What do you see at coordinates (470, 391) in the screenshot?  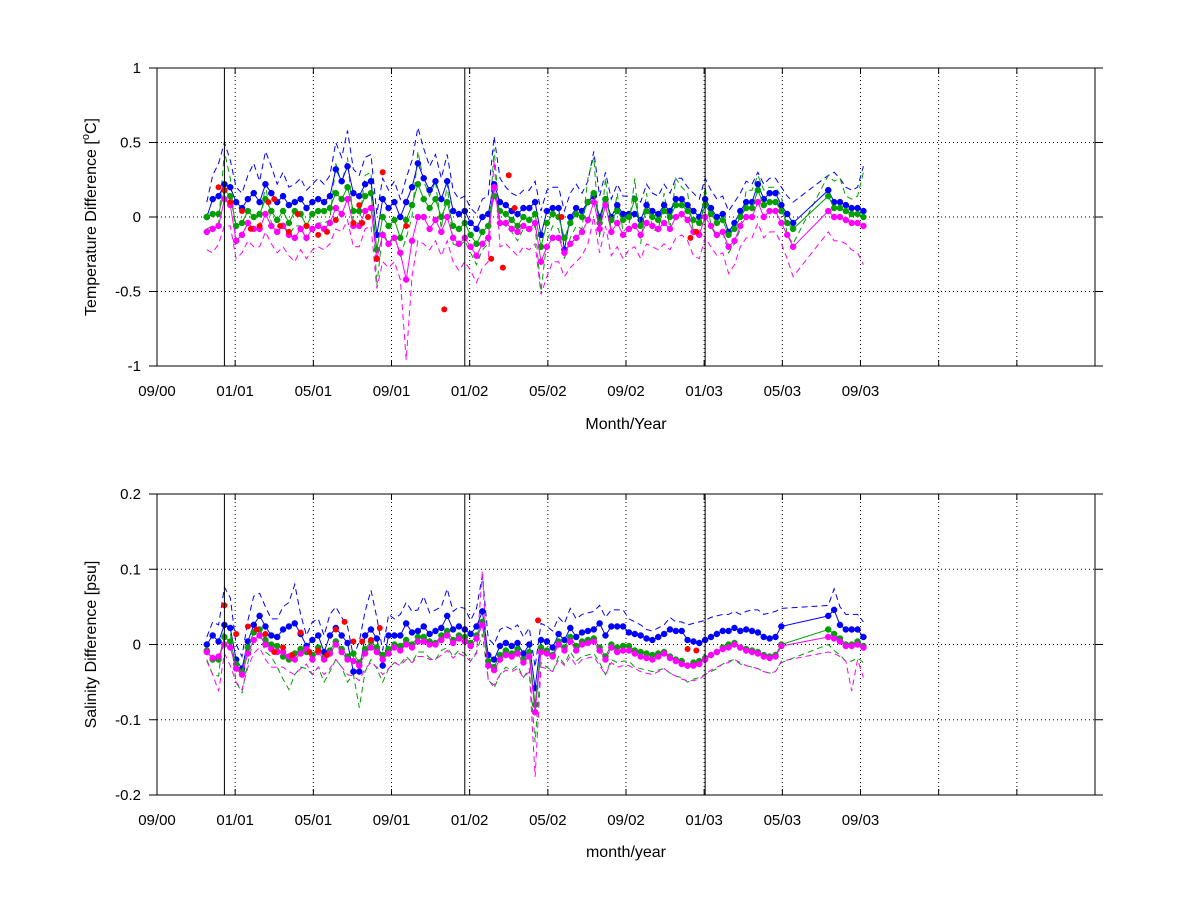 I see `temperature-x-tick-label: 01/02` at bounding box center [470, 391].